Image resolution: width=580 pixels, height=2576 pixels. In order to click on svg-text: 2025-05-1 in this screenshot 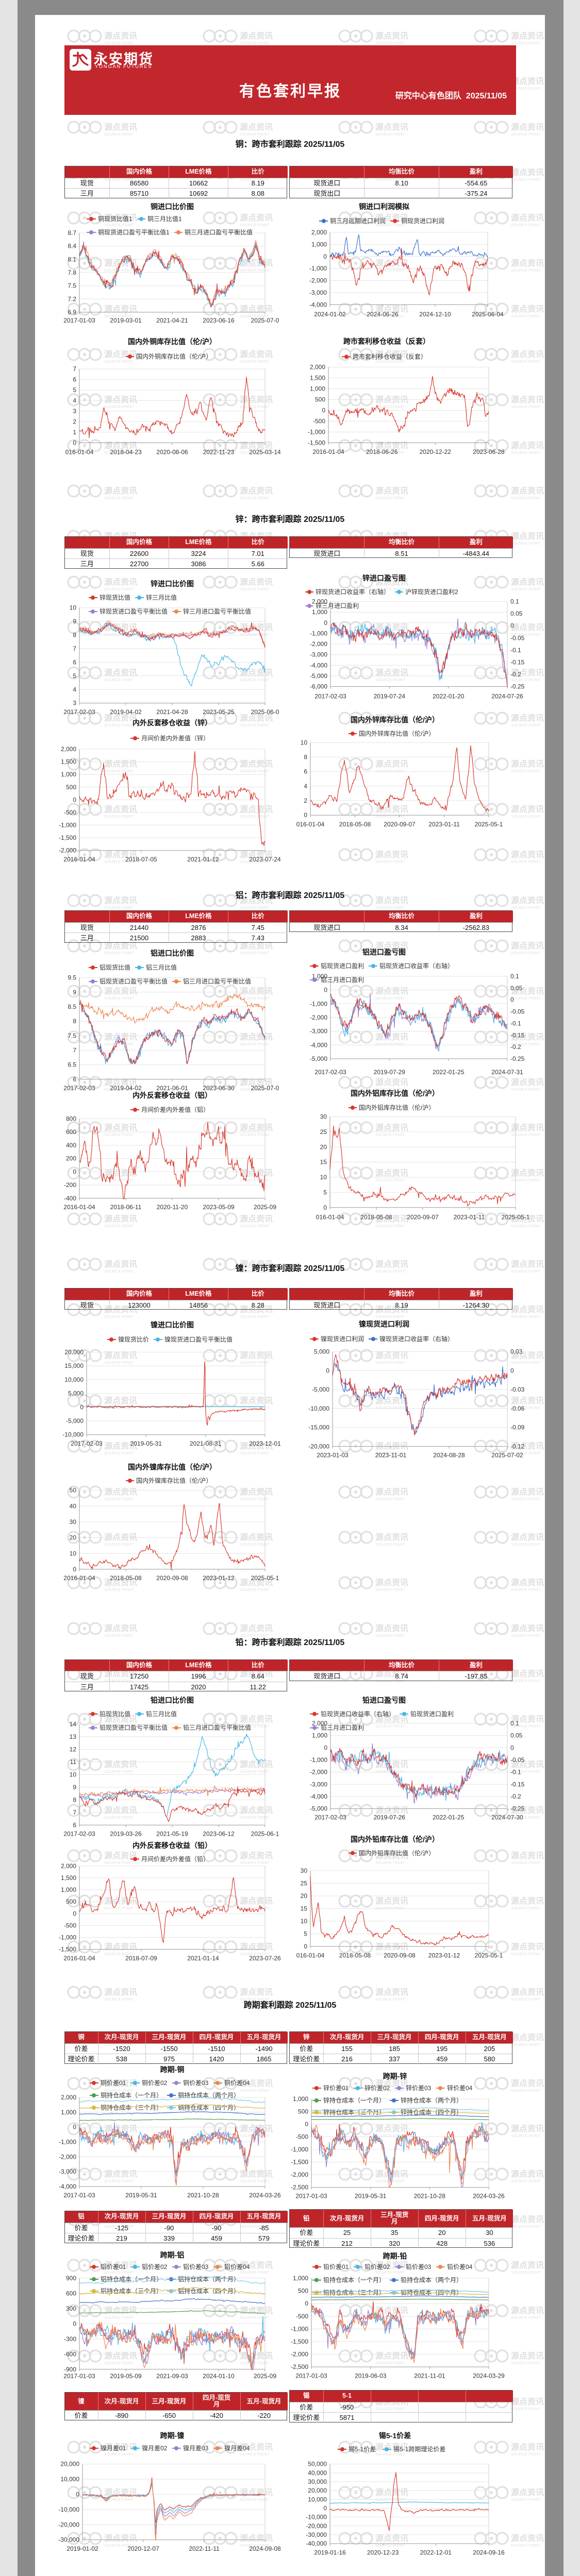, I will do `click(516, 1217)`.